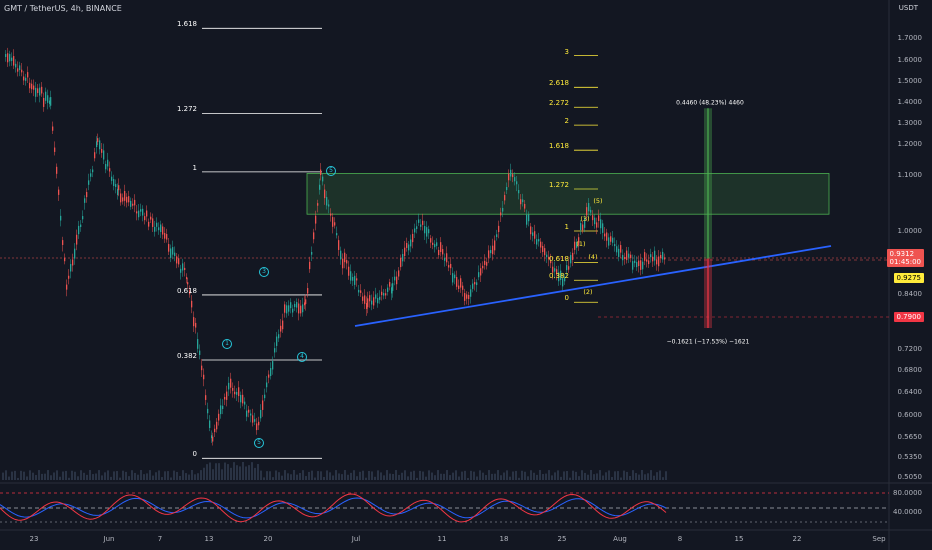  What do you see at coordinates (910, 123) in the screenshot?
I see `price-tick-label: 1.3000` at bounding box center [910, 123].